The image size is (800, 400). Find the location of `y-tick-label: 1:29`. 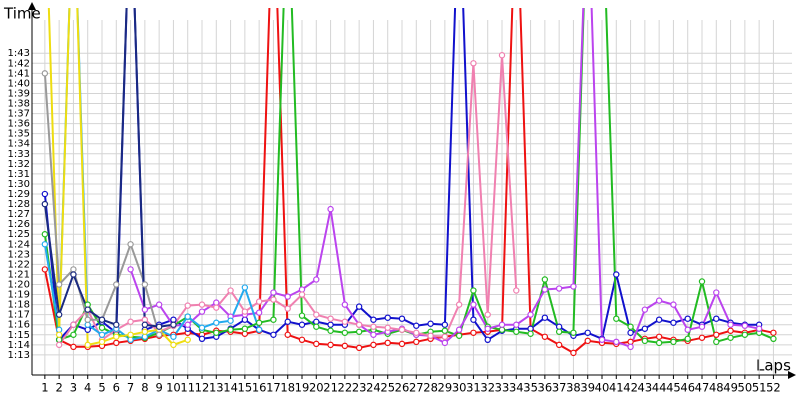

y-tick-label: 1:29 is located at coordinates (19, 194).